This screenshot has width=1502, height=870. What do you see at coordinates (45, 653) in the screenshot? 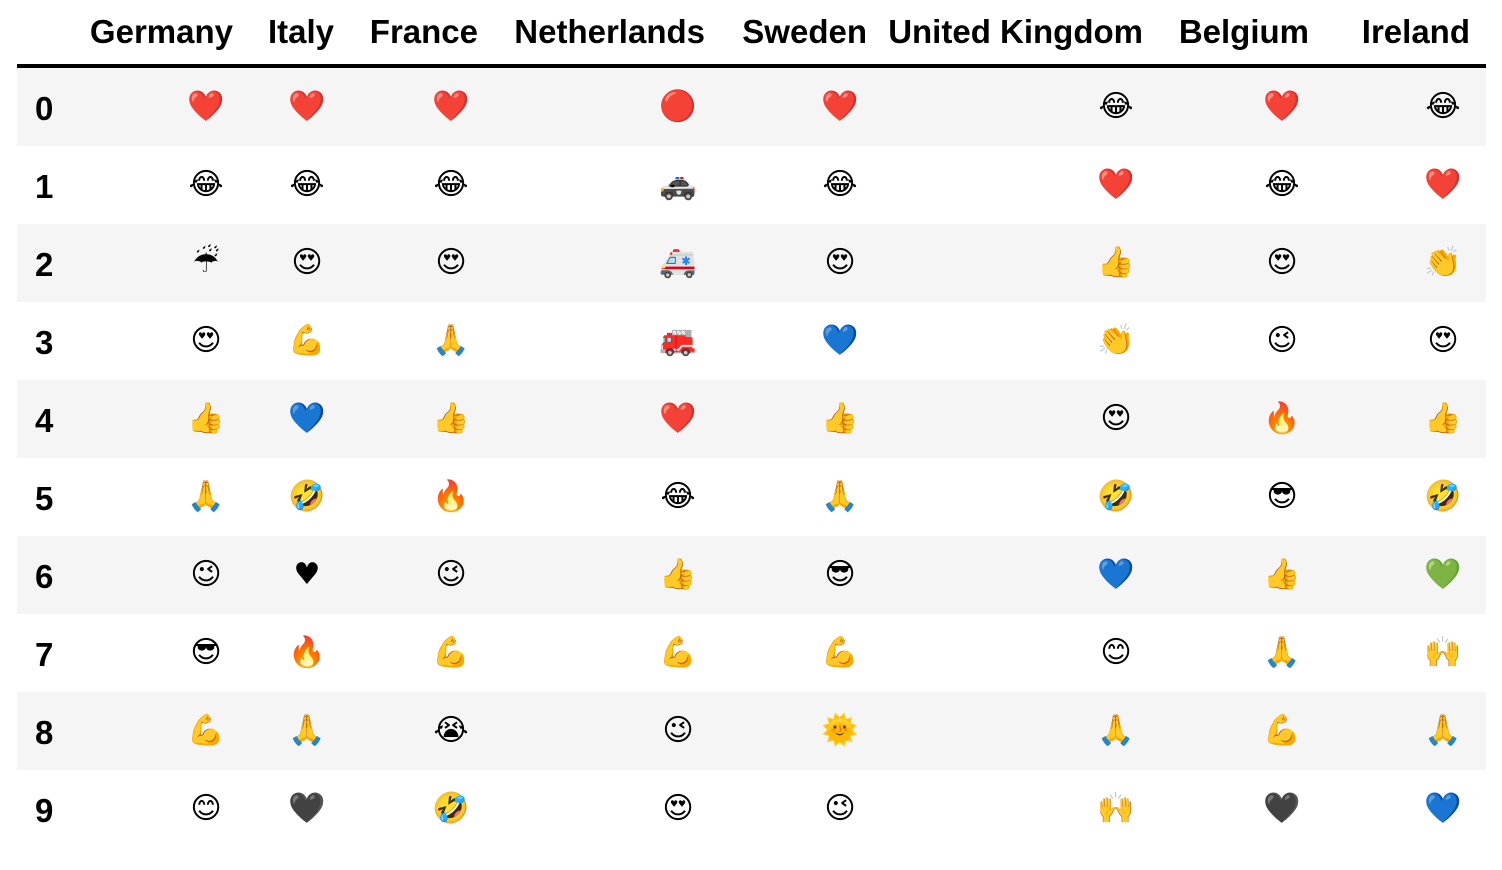
I see `row-index-label: 7` at bounding box center [45, 653].